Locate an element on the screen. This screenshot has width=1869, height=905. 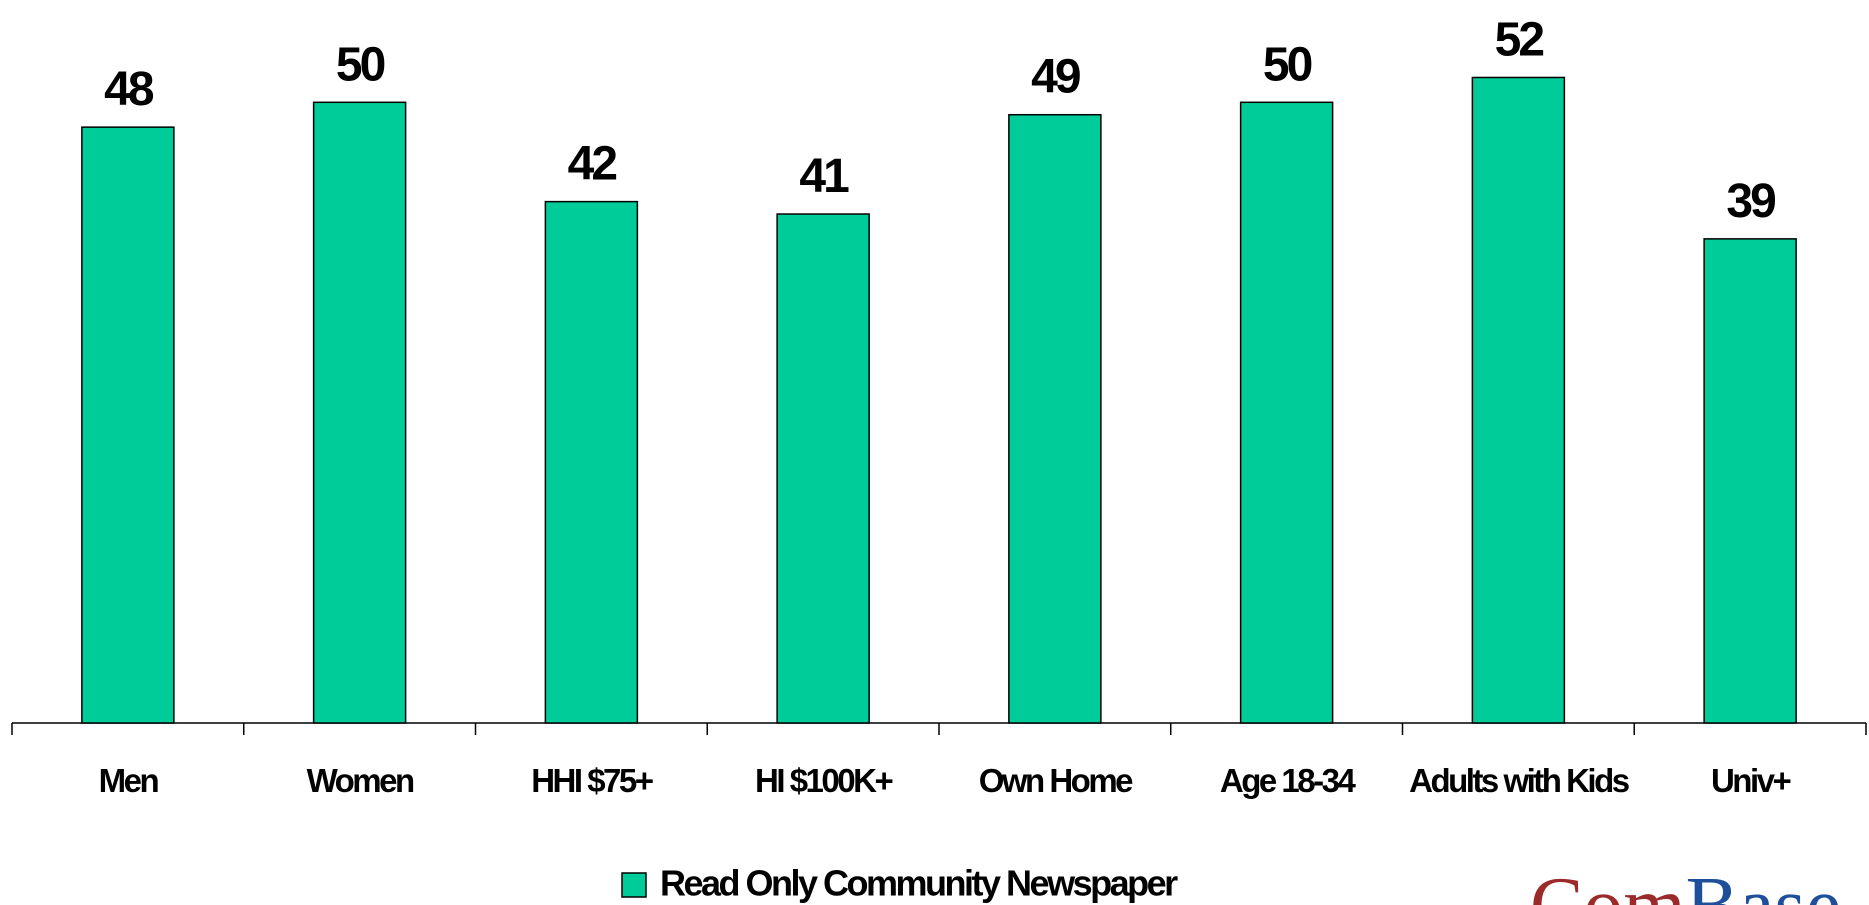
logo: ComBase is located at coordinates (1685, 883).